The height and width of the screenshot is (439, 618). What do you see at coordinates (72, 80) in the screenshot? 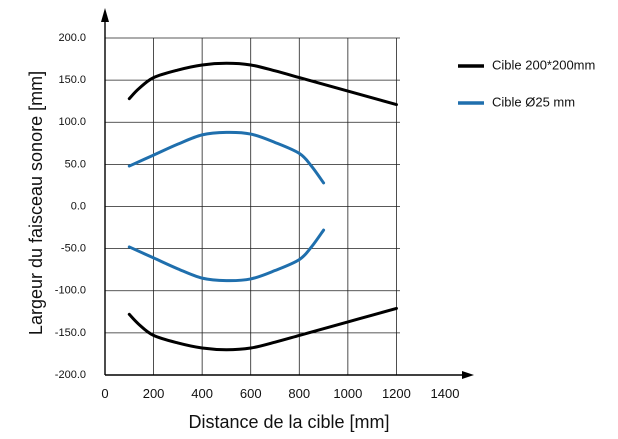
I see `y-tick-label: 150.0` at bounding box center [72, 80].